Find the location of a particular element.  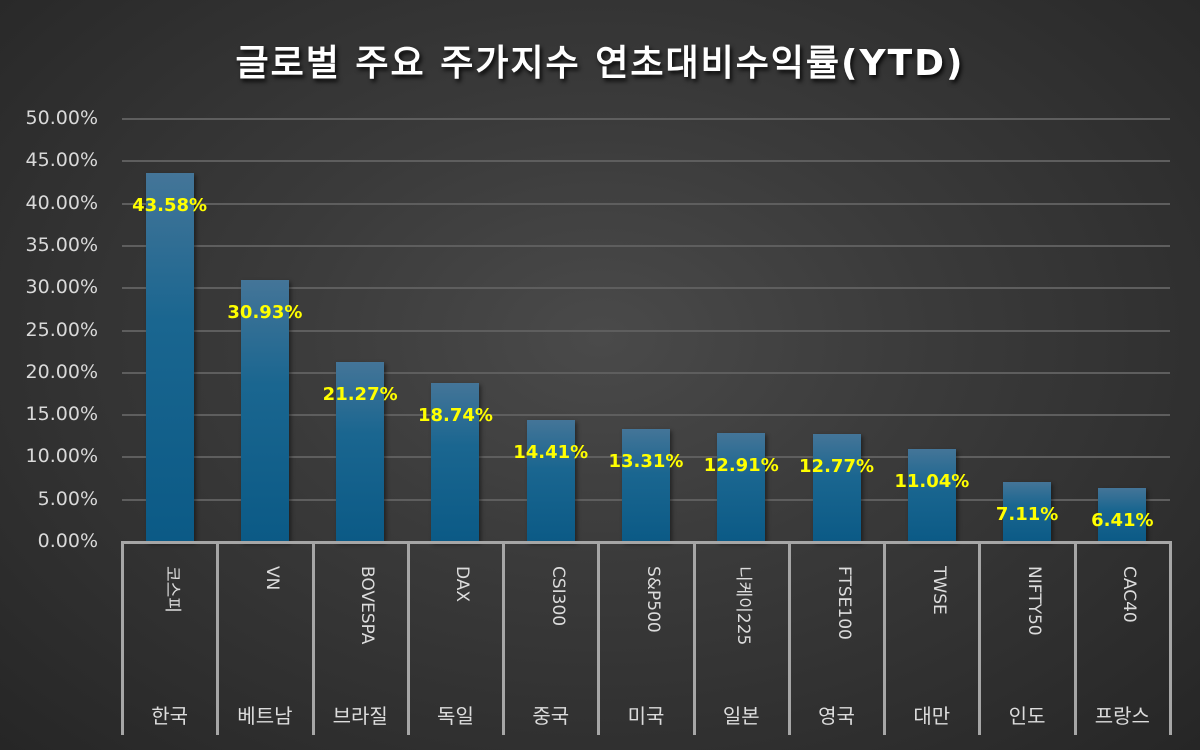

index-label-text: FTSE100 is located at coordinates (843, 603).